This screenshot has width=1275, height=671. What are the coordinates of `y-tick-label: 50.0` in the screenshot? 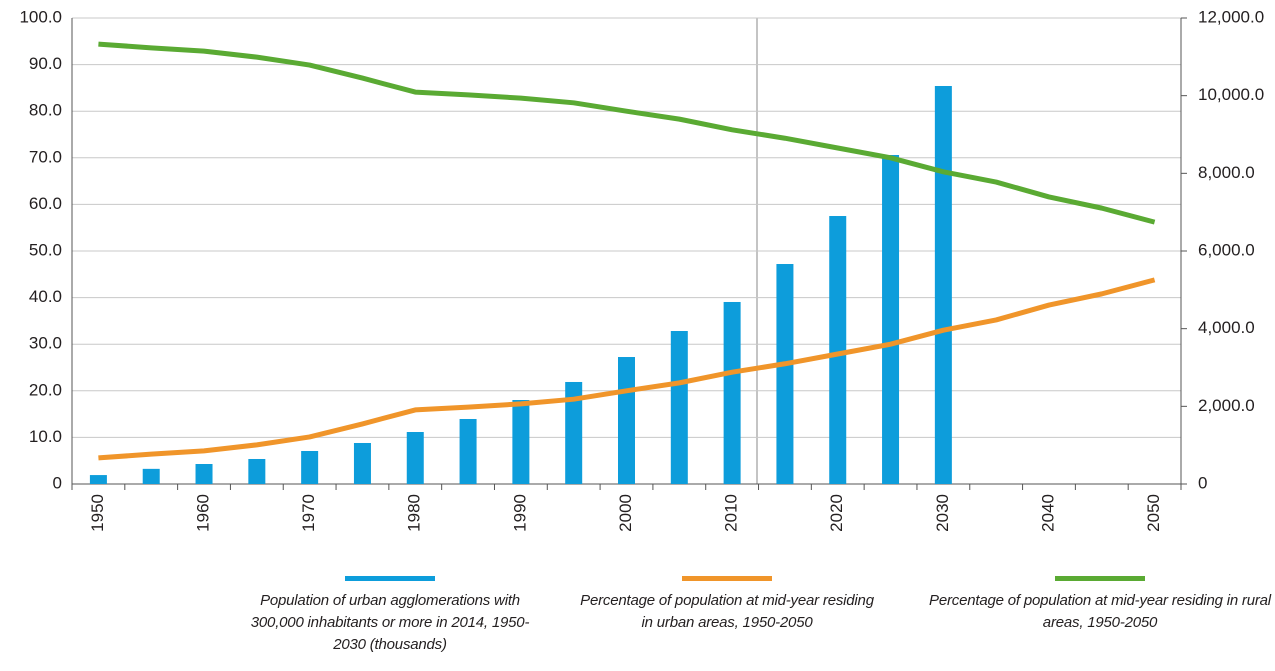 It's located at (45, 249).